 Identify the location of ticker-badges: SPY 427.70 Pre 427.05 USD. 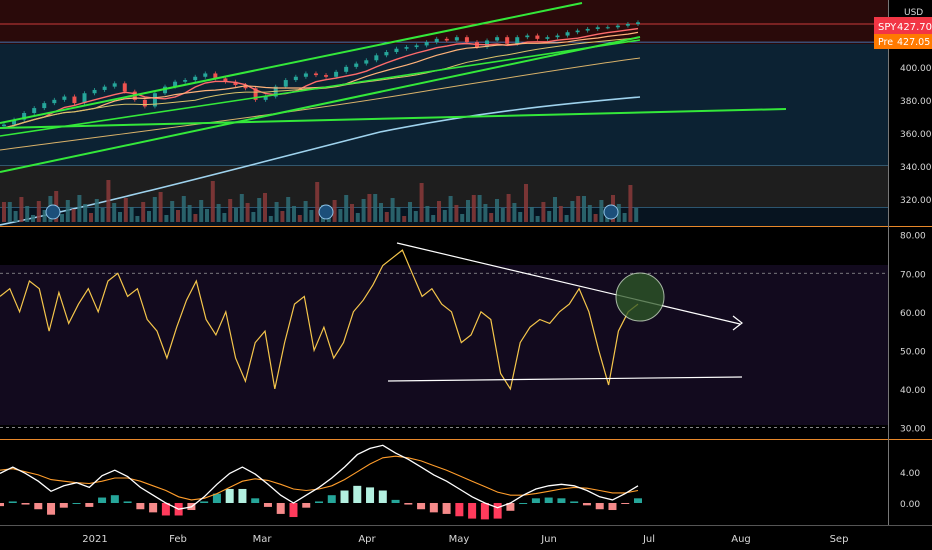
(903, 28).